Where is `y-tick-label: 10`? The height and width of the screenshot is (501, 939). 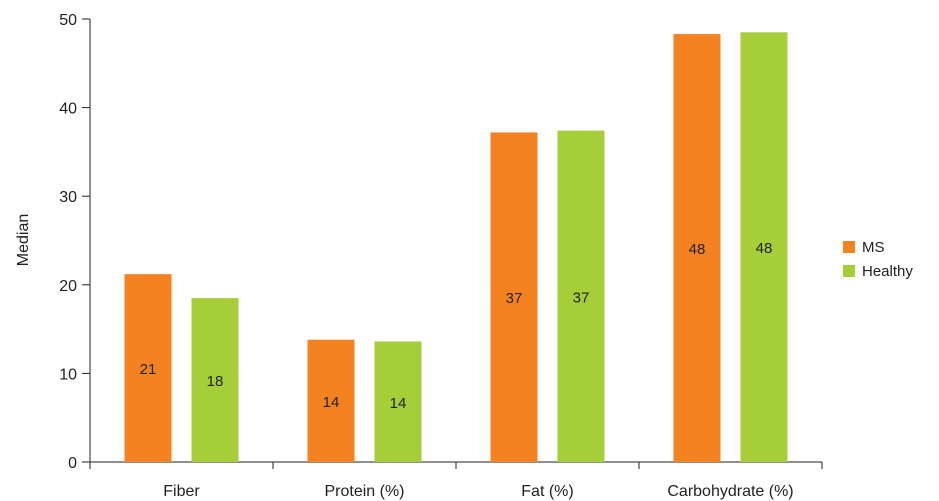
y-tick-label: 10 is located at coordinates (68, 374).